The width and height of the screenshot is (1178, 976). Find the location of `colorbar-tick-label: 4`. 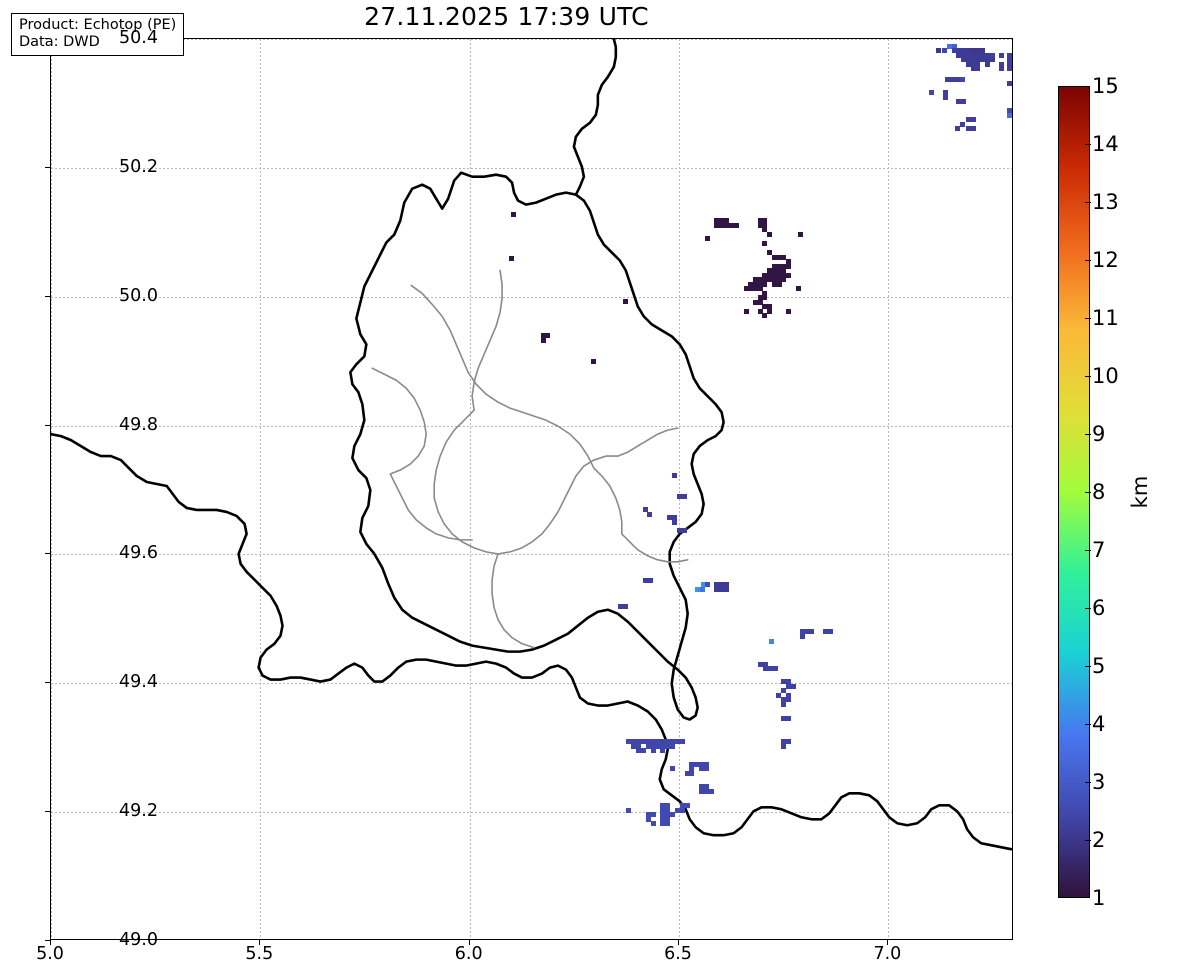

colorbar-tick-label: 4 is located at coordinates (1099, 724).